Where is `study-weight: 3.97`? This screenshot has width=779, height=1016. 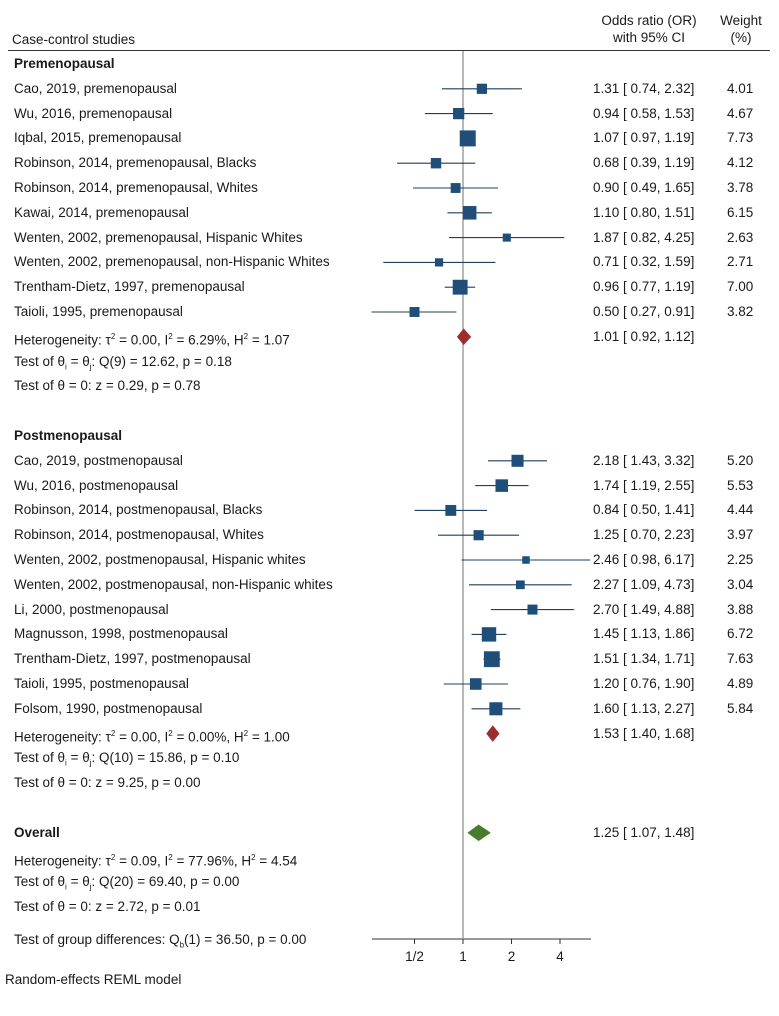
study-weight: 3.97 is located at coordinates (740, 535).